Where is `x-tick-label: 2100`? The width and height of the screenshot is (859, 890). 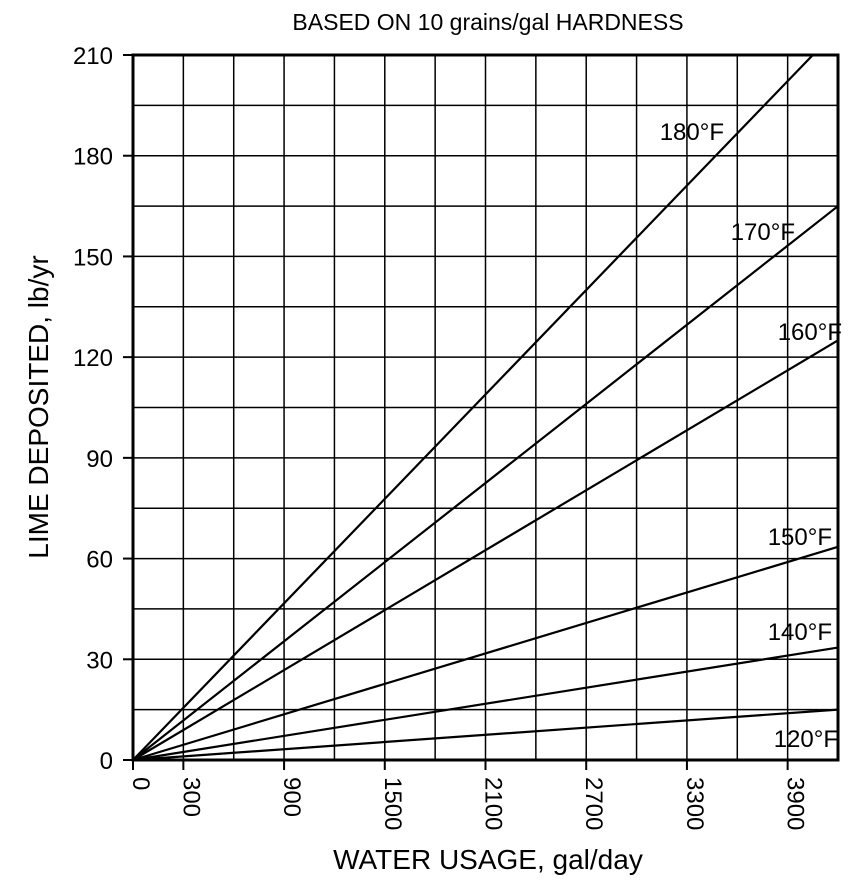 x-tick-label: 2100 is located at coordinates (493, 803).